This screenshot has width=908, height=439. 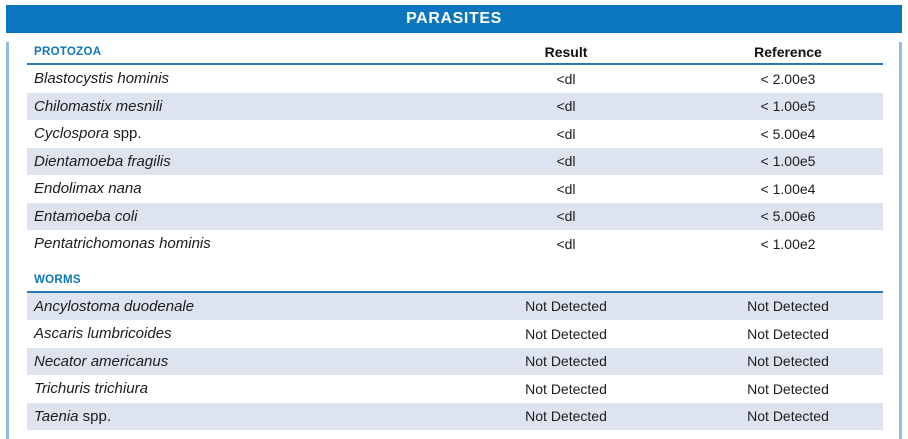 I want to click on organism-name-cell: Chilomastix mesnili, so click(x=98, y=106).